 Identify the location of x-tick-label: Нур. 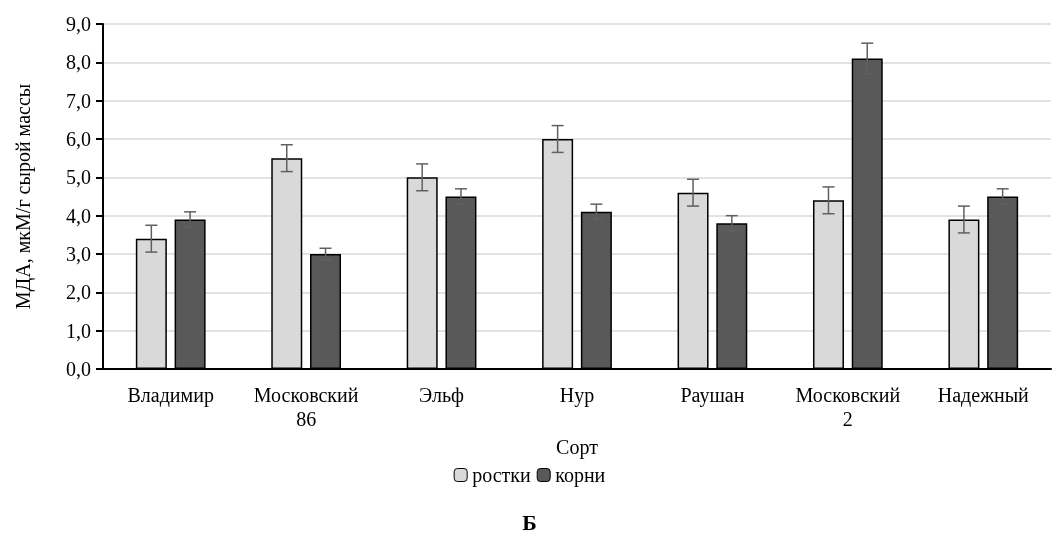
(577, 395).